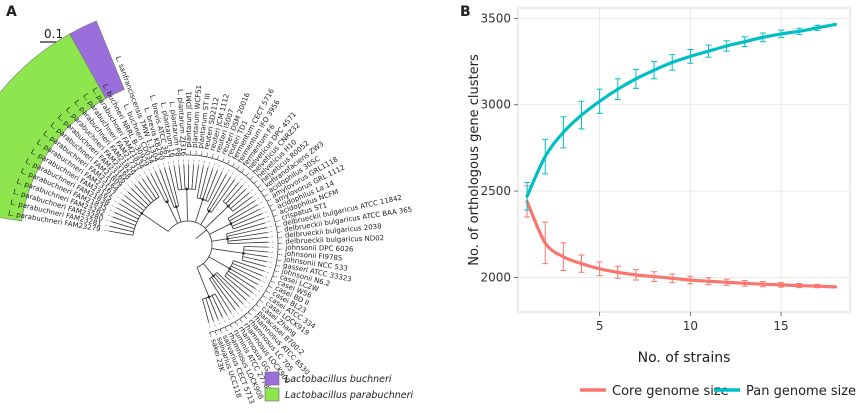  I want to click on leaf-label: L. johnsonii DPC 6026, so click(315, 248).